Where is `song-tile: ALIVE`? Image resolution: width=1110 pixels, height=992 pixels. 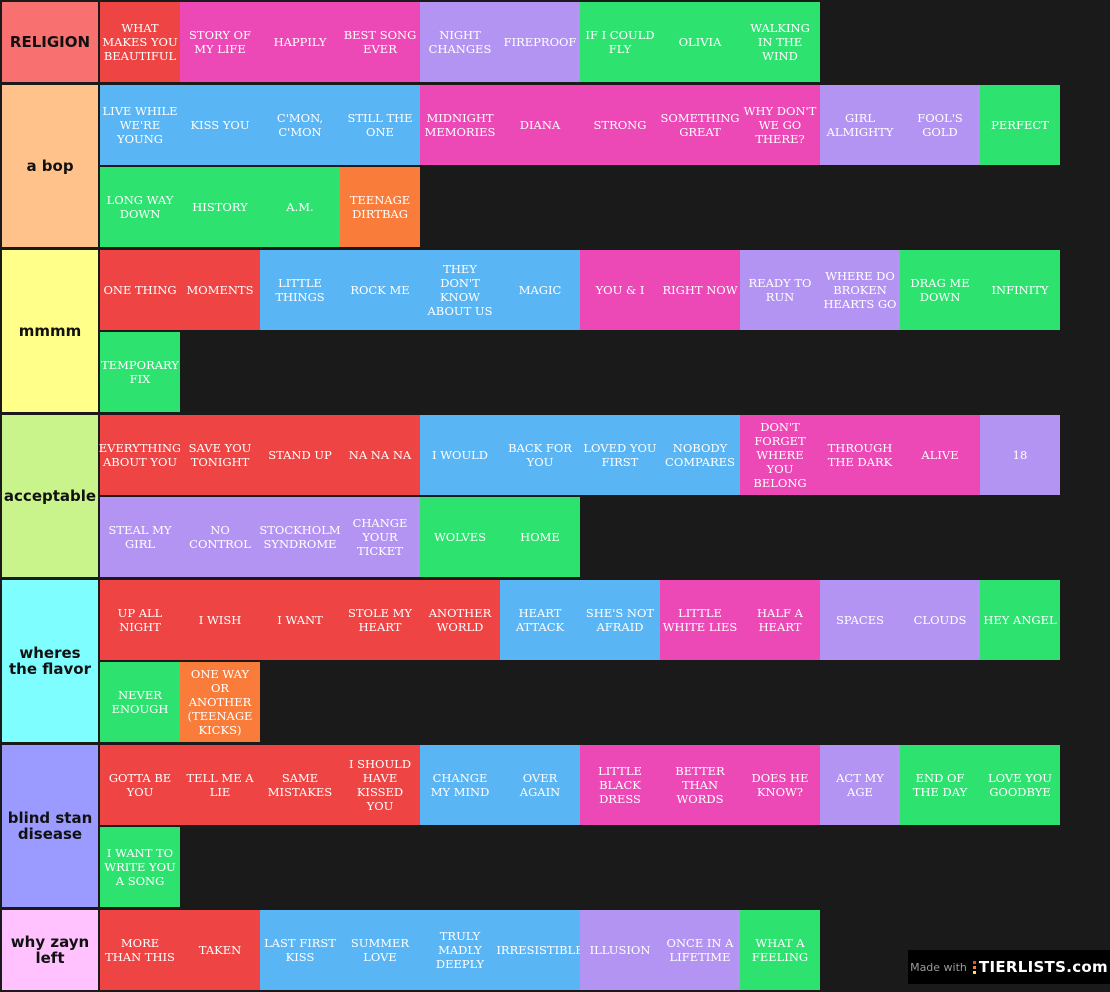 song-tile: ALIVE is located at coordinates (940, 455).